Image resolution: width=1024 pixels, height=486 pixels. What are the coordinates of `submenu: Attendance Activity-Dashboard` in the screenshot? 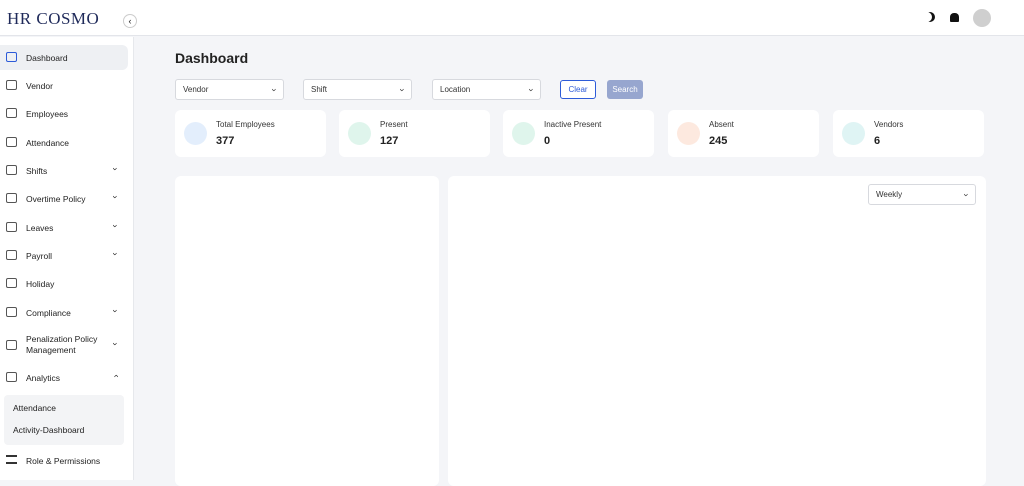 It's located at (64, 420).